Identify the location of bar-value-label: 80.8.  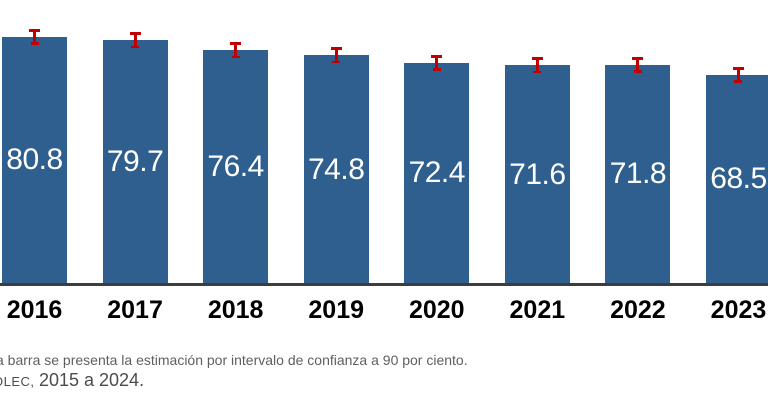
(34, 160).